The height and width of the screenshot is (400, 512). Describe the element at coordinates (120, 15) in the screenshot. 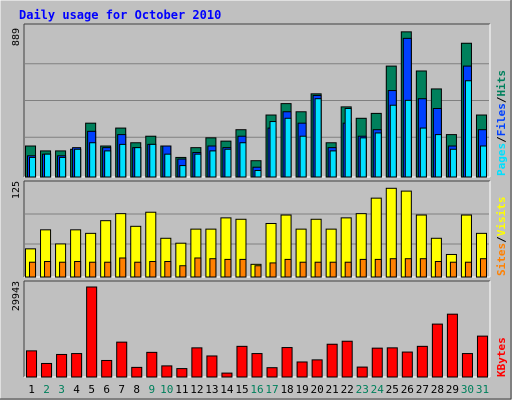

I see `chart-title: Daily usage for October 2010` at that location.